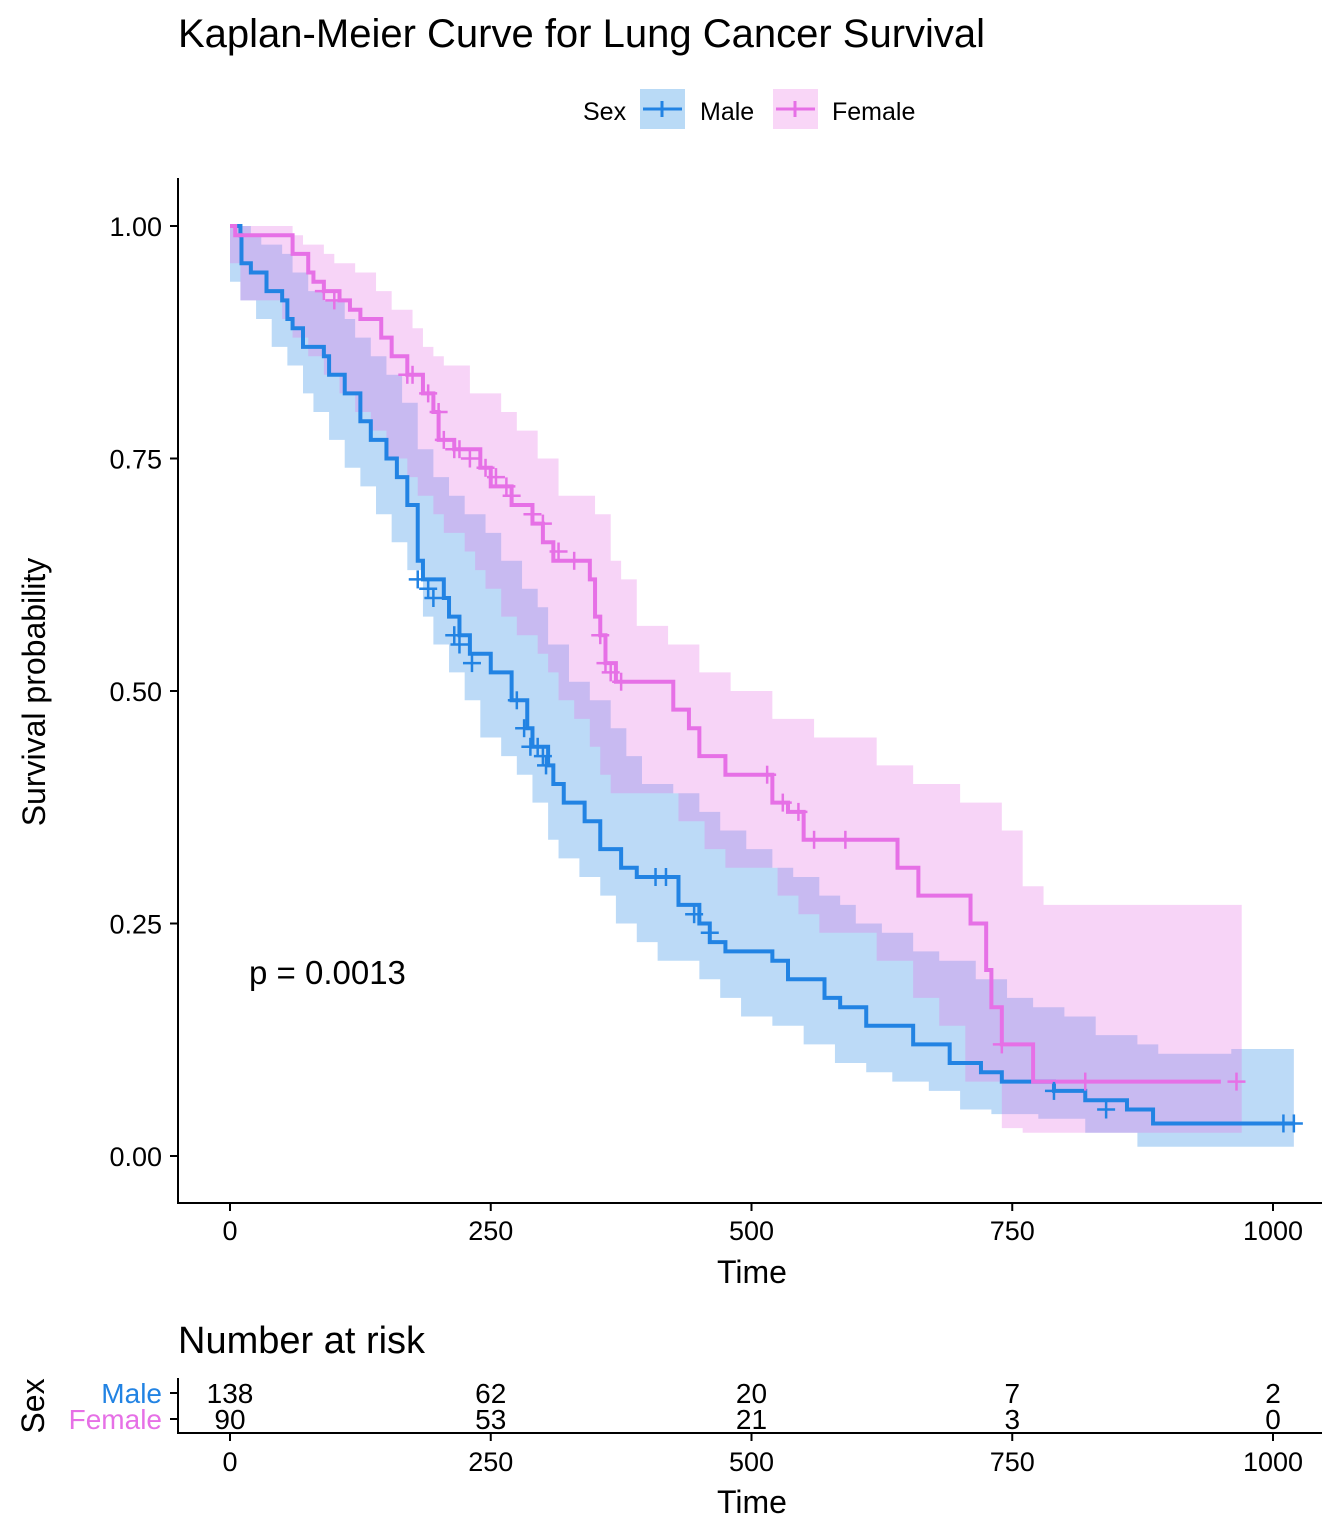  I want to click on risk-count-female: 21, so click(751, 1419).